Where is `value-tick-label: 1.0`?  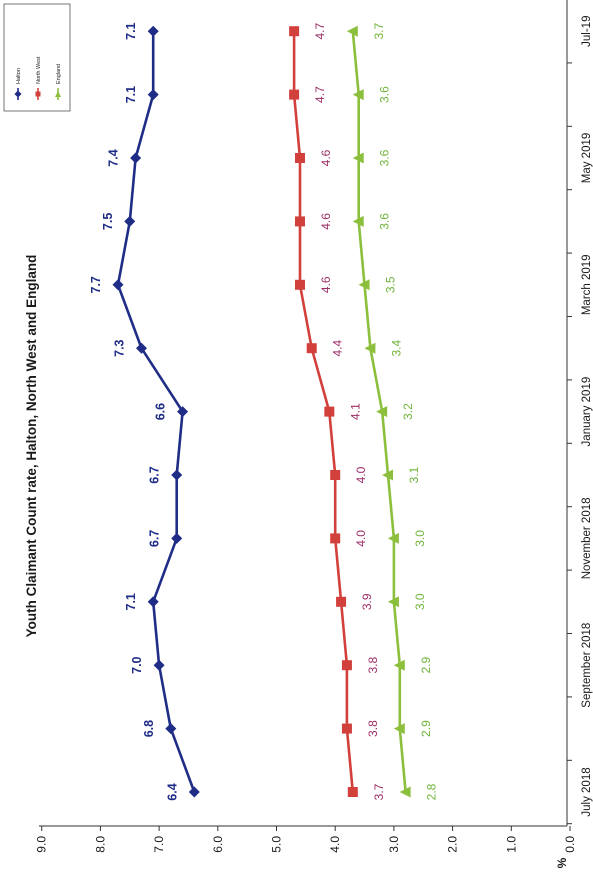
value-tick-label: 1.0 is located at coordinates (511, 844).